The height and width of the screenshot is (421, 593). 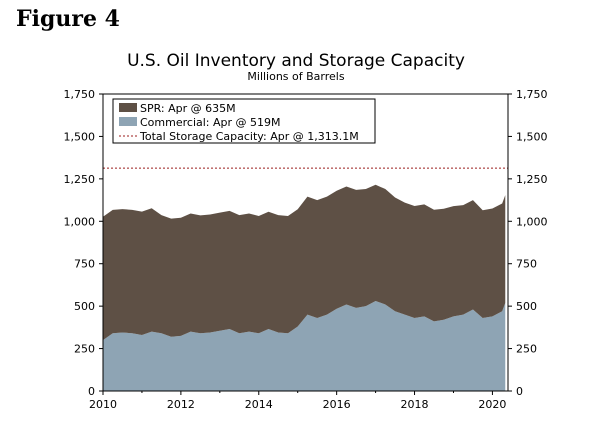 I want to click on legend-item-commercial-swatch, so click(x=128, y=121).